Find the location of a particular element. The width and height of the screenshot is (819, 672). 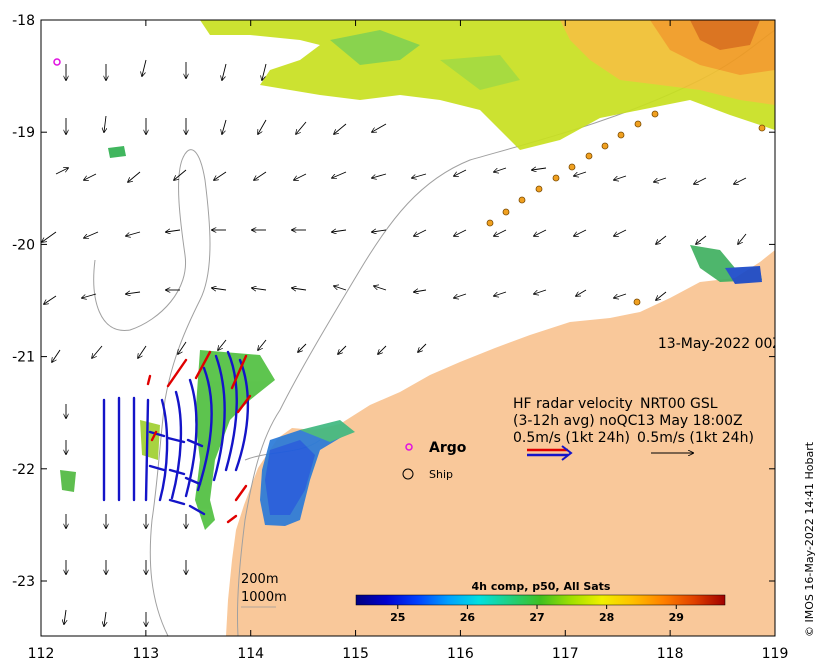

y-tick-label: -19 is located at coordinates (23, 133).